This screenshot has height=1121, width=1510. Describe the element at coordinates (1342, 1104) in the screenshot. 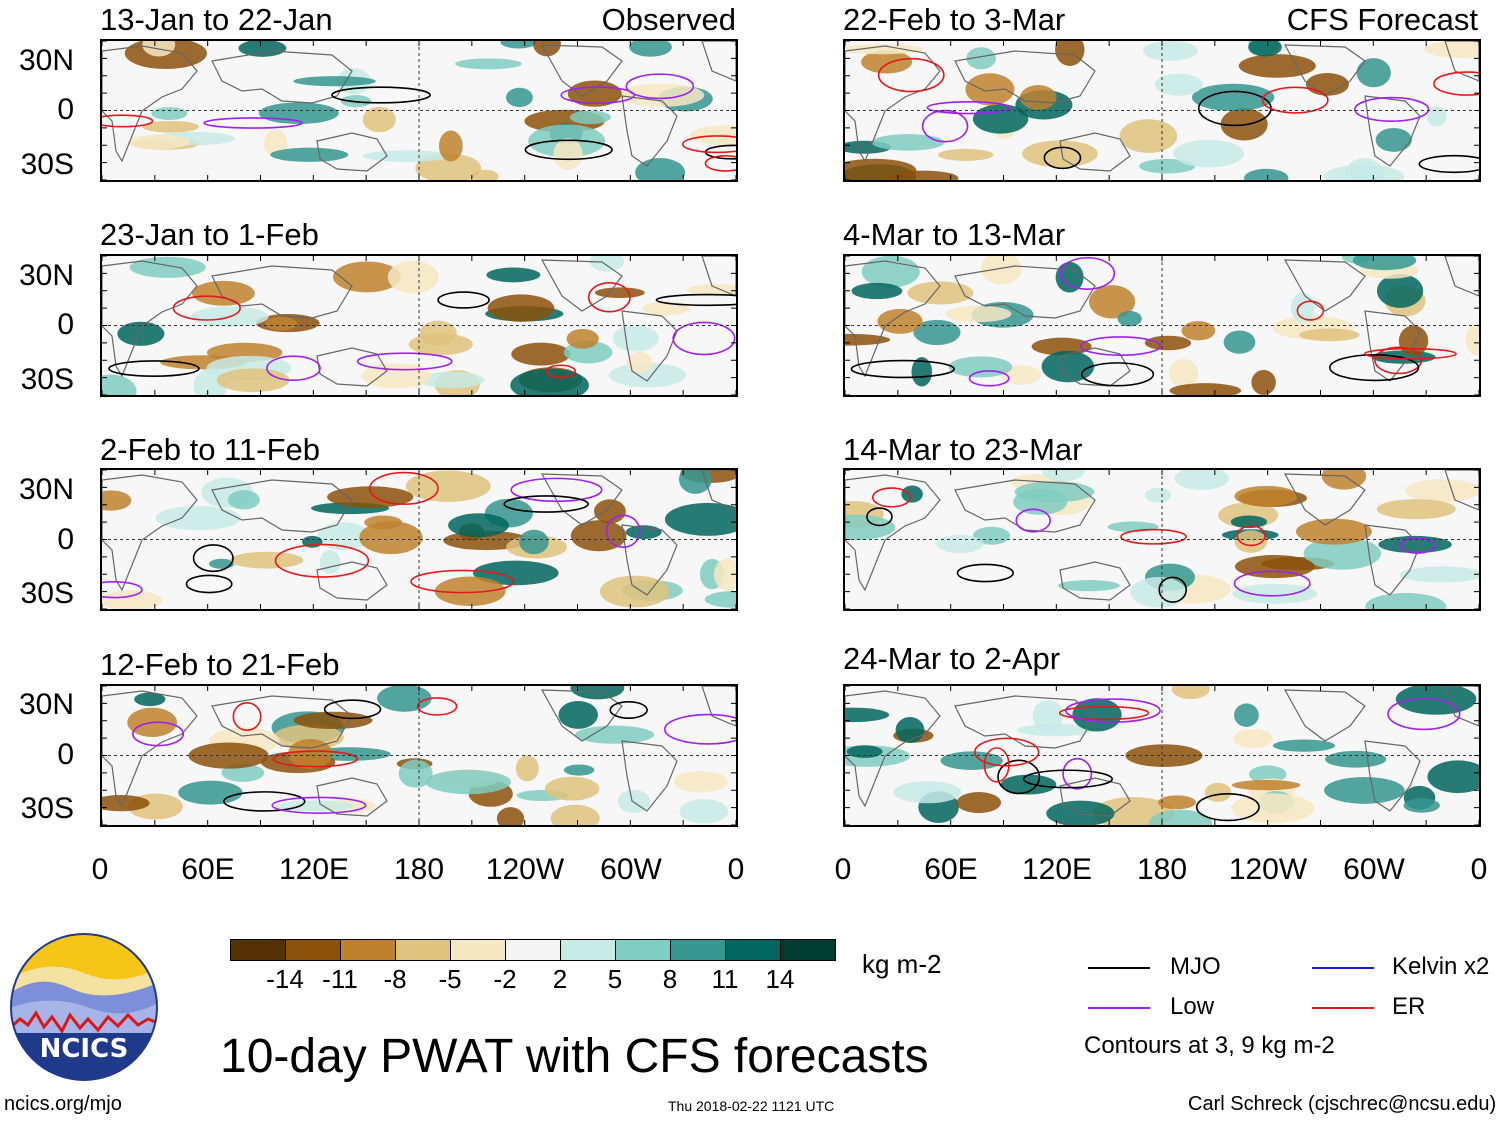

I see `footer-credit: Carl Schreck (cjschrec@ncsu.edu)` at that location.